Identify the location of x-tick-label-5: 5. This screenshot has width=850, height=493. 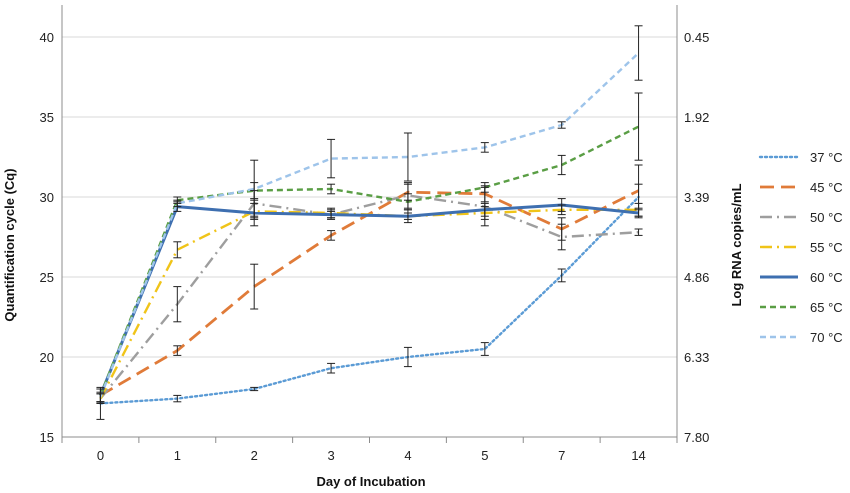
(484, 455).